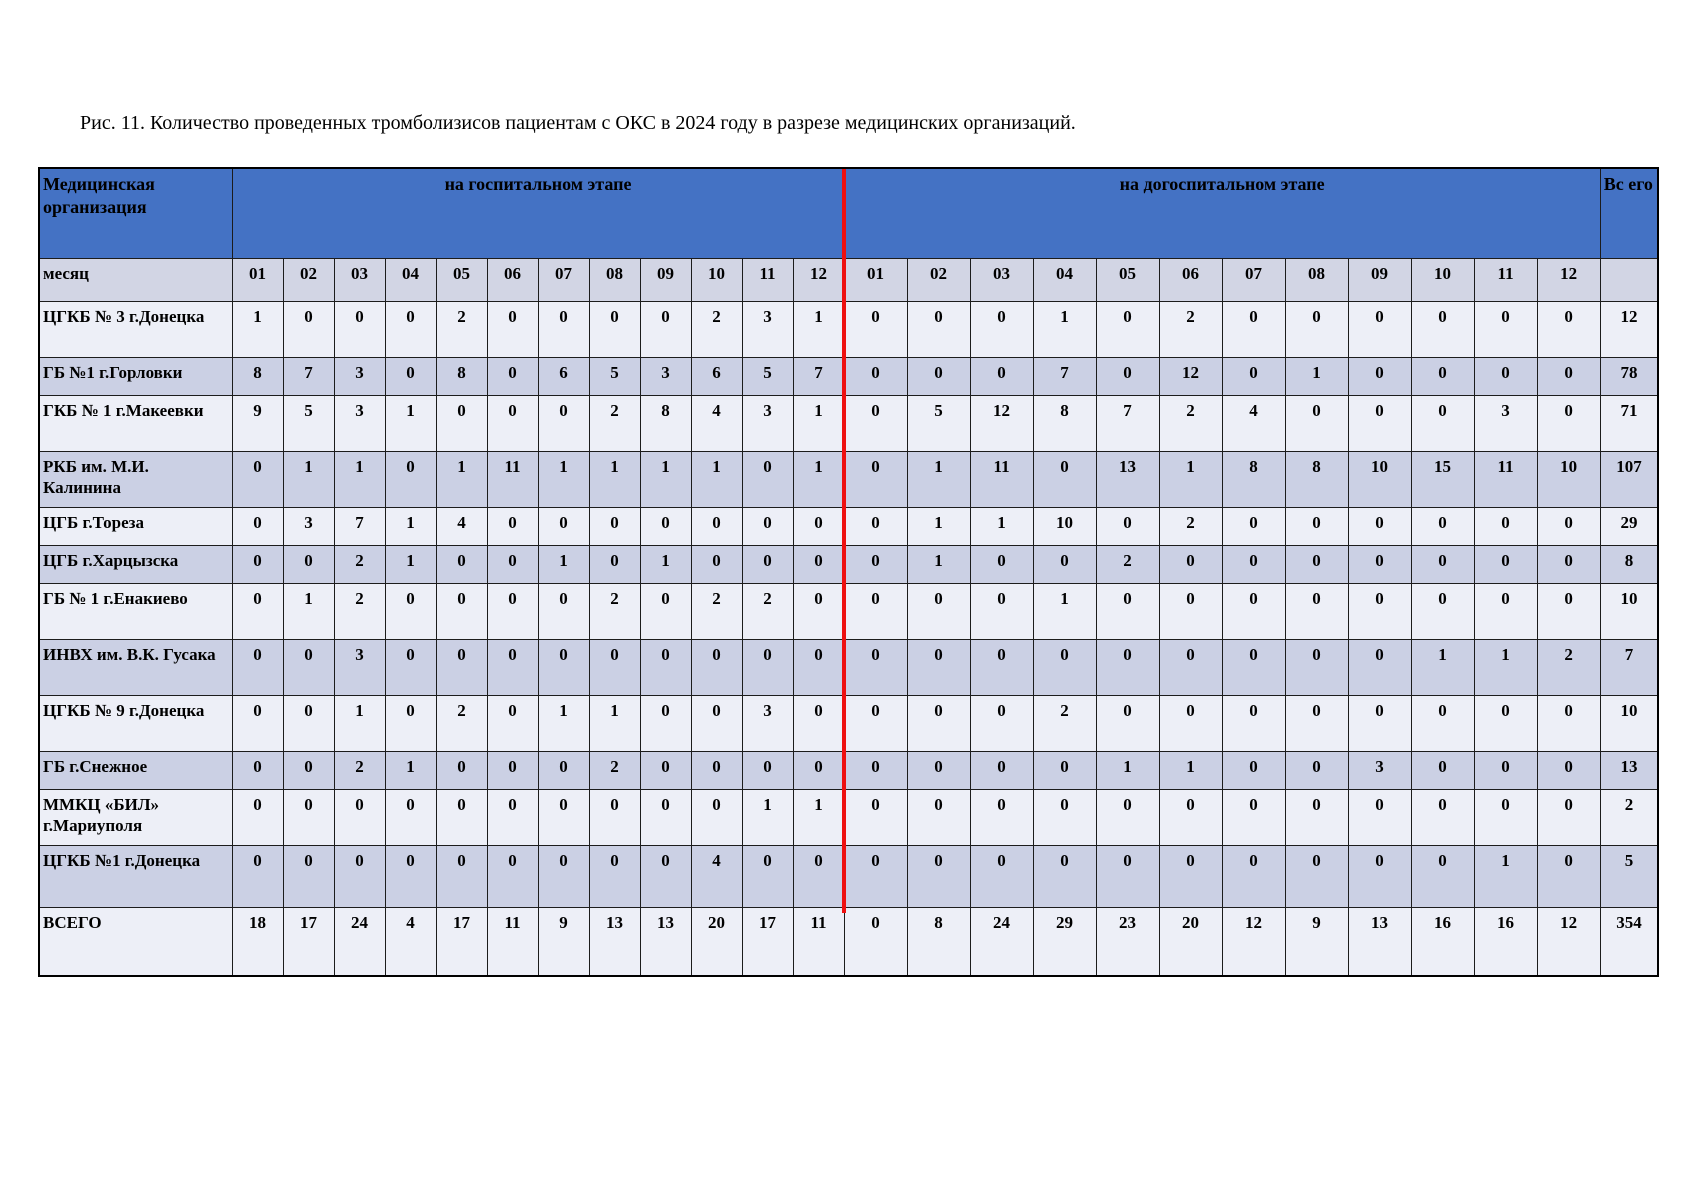  What do you see at coordinates (1505, 423) in the screenshot?
I see `prehospital-value-cell: 3` at bounding box center [1505, 423].